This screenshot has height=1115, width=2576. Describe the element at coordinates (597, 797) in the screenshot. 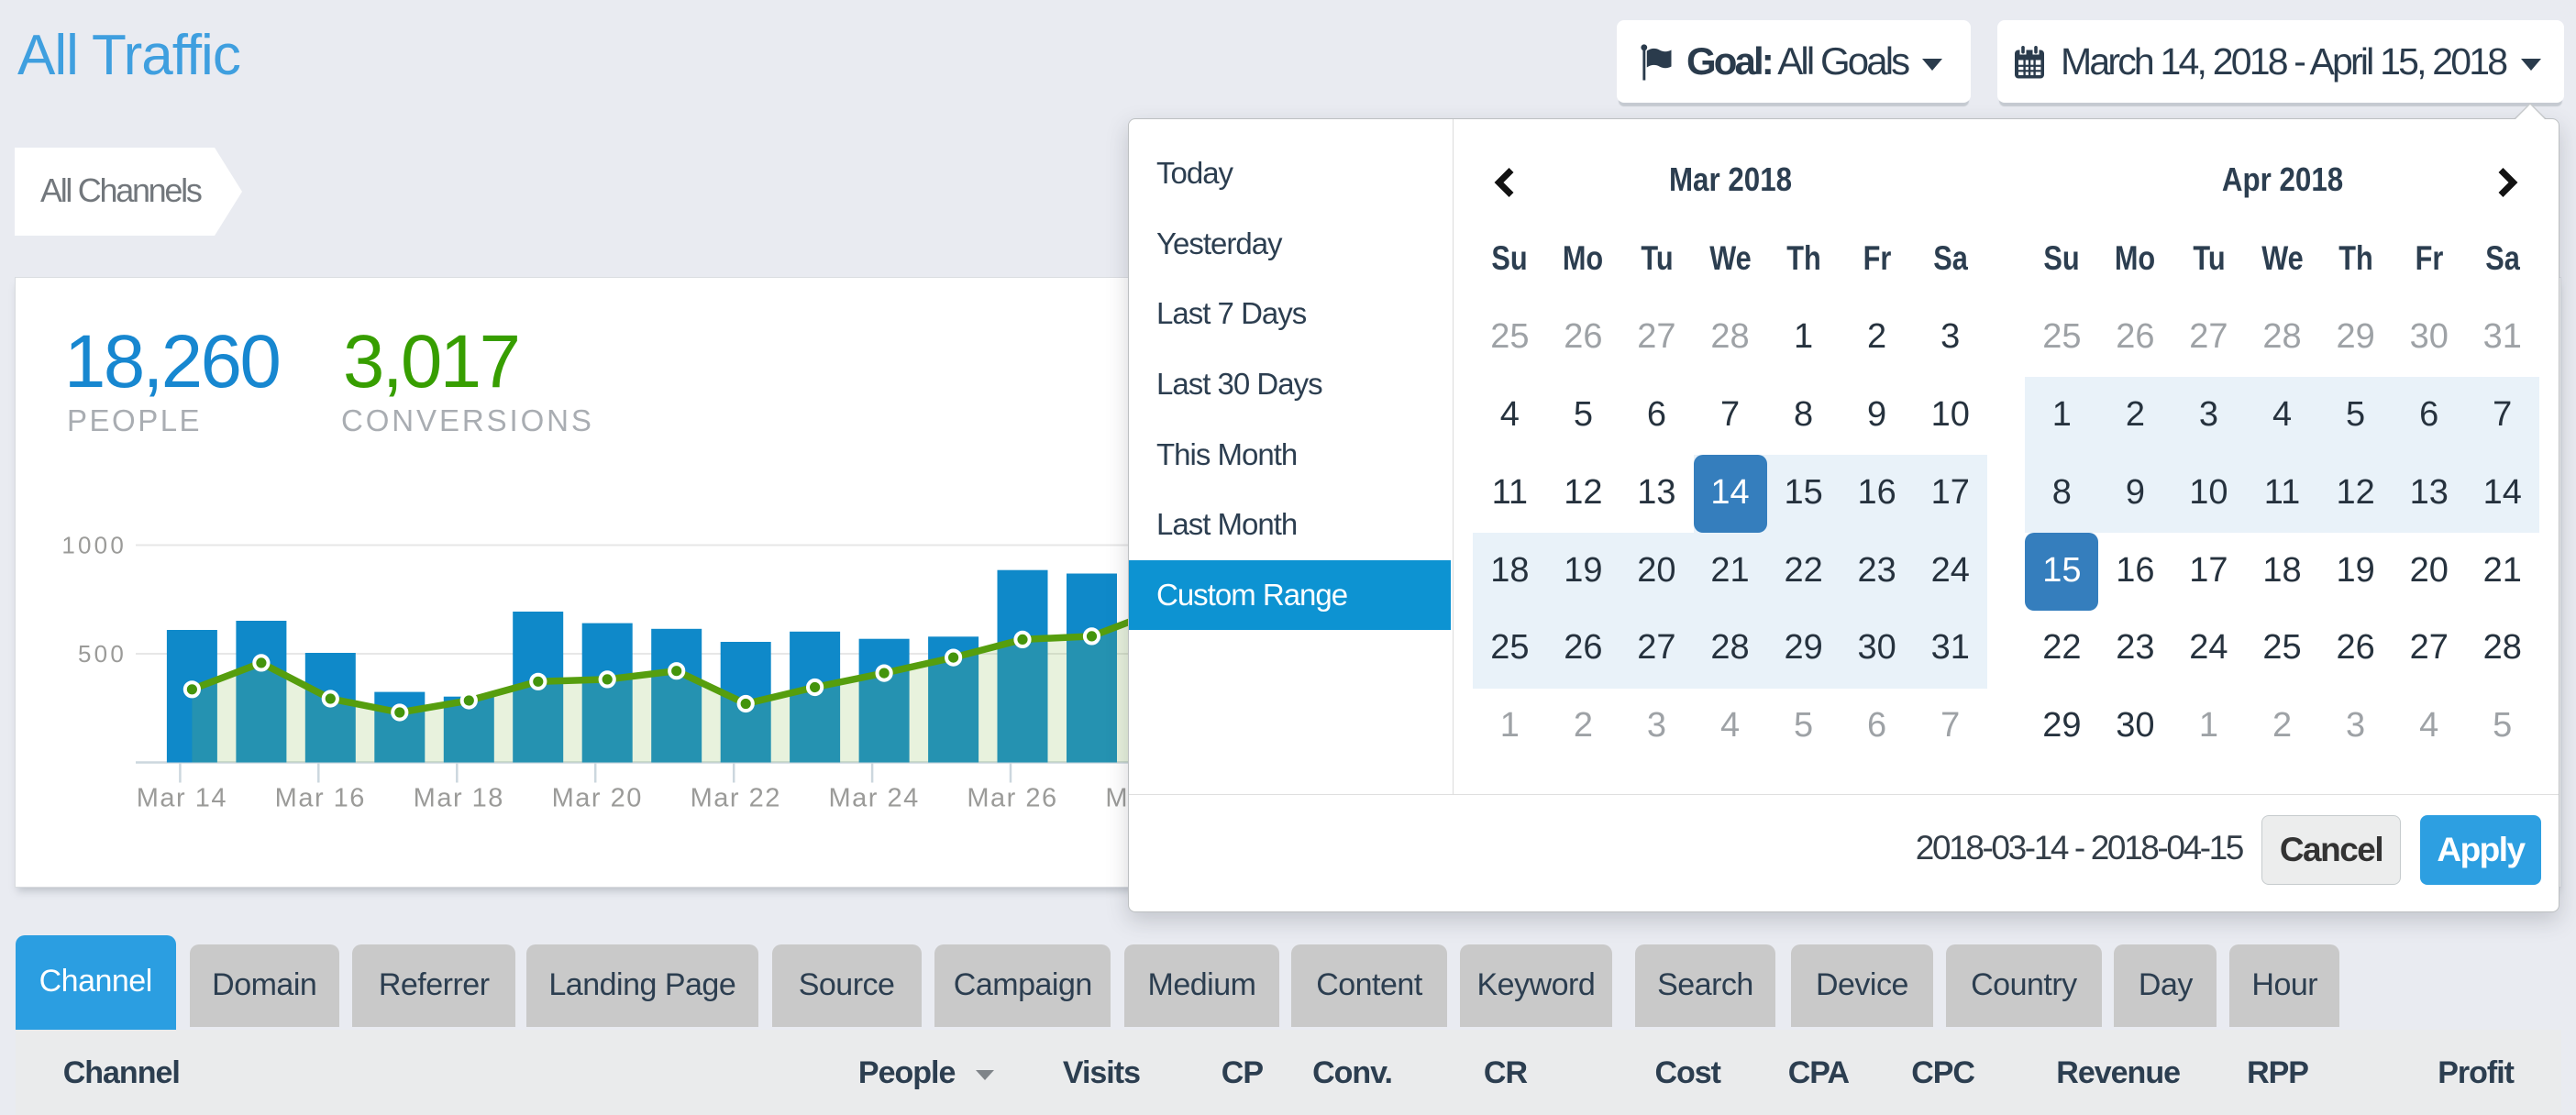

I see `svg-text: Mar 20` at that location.